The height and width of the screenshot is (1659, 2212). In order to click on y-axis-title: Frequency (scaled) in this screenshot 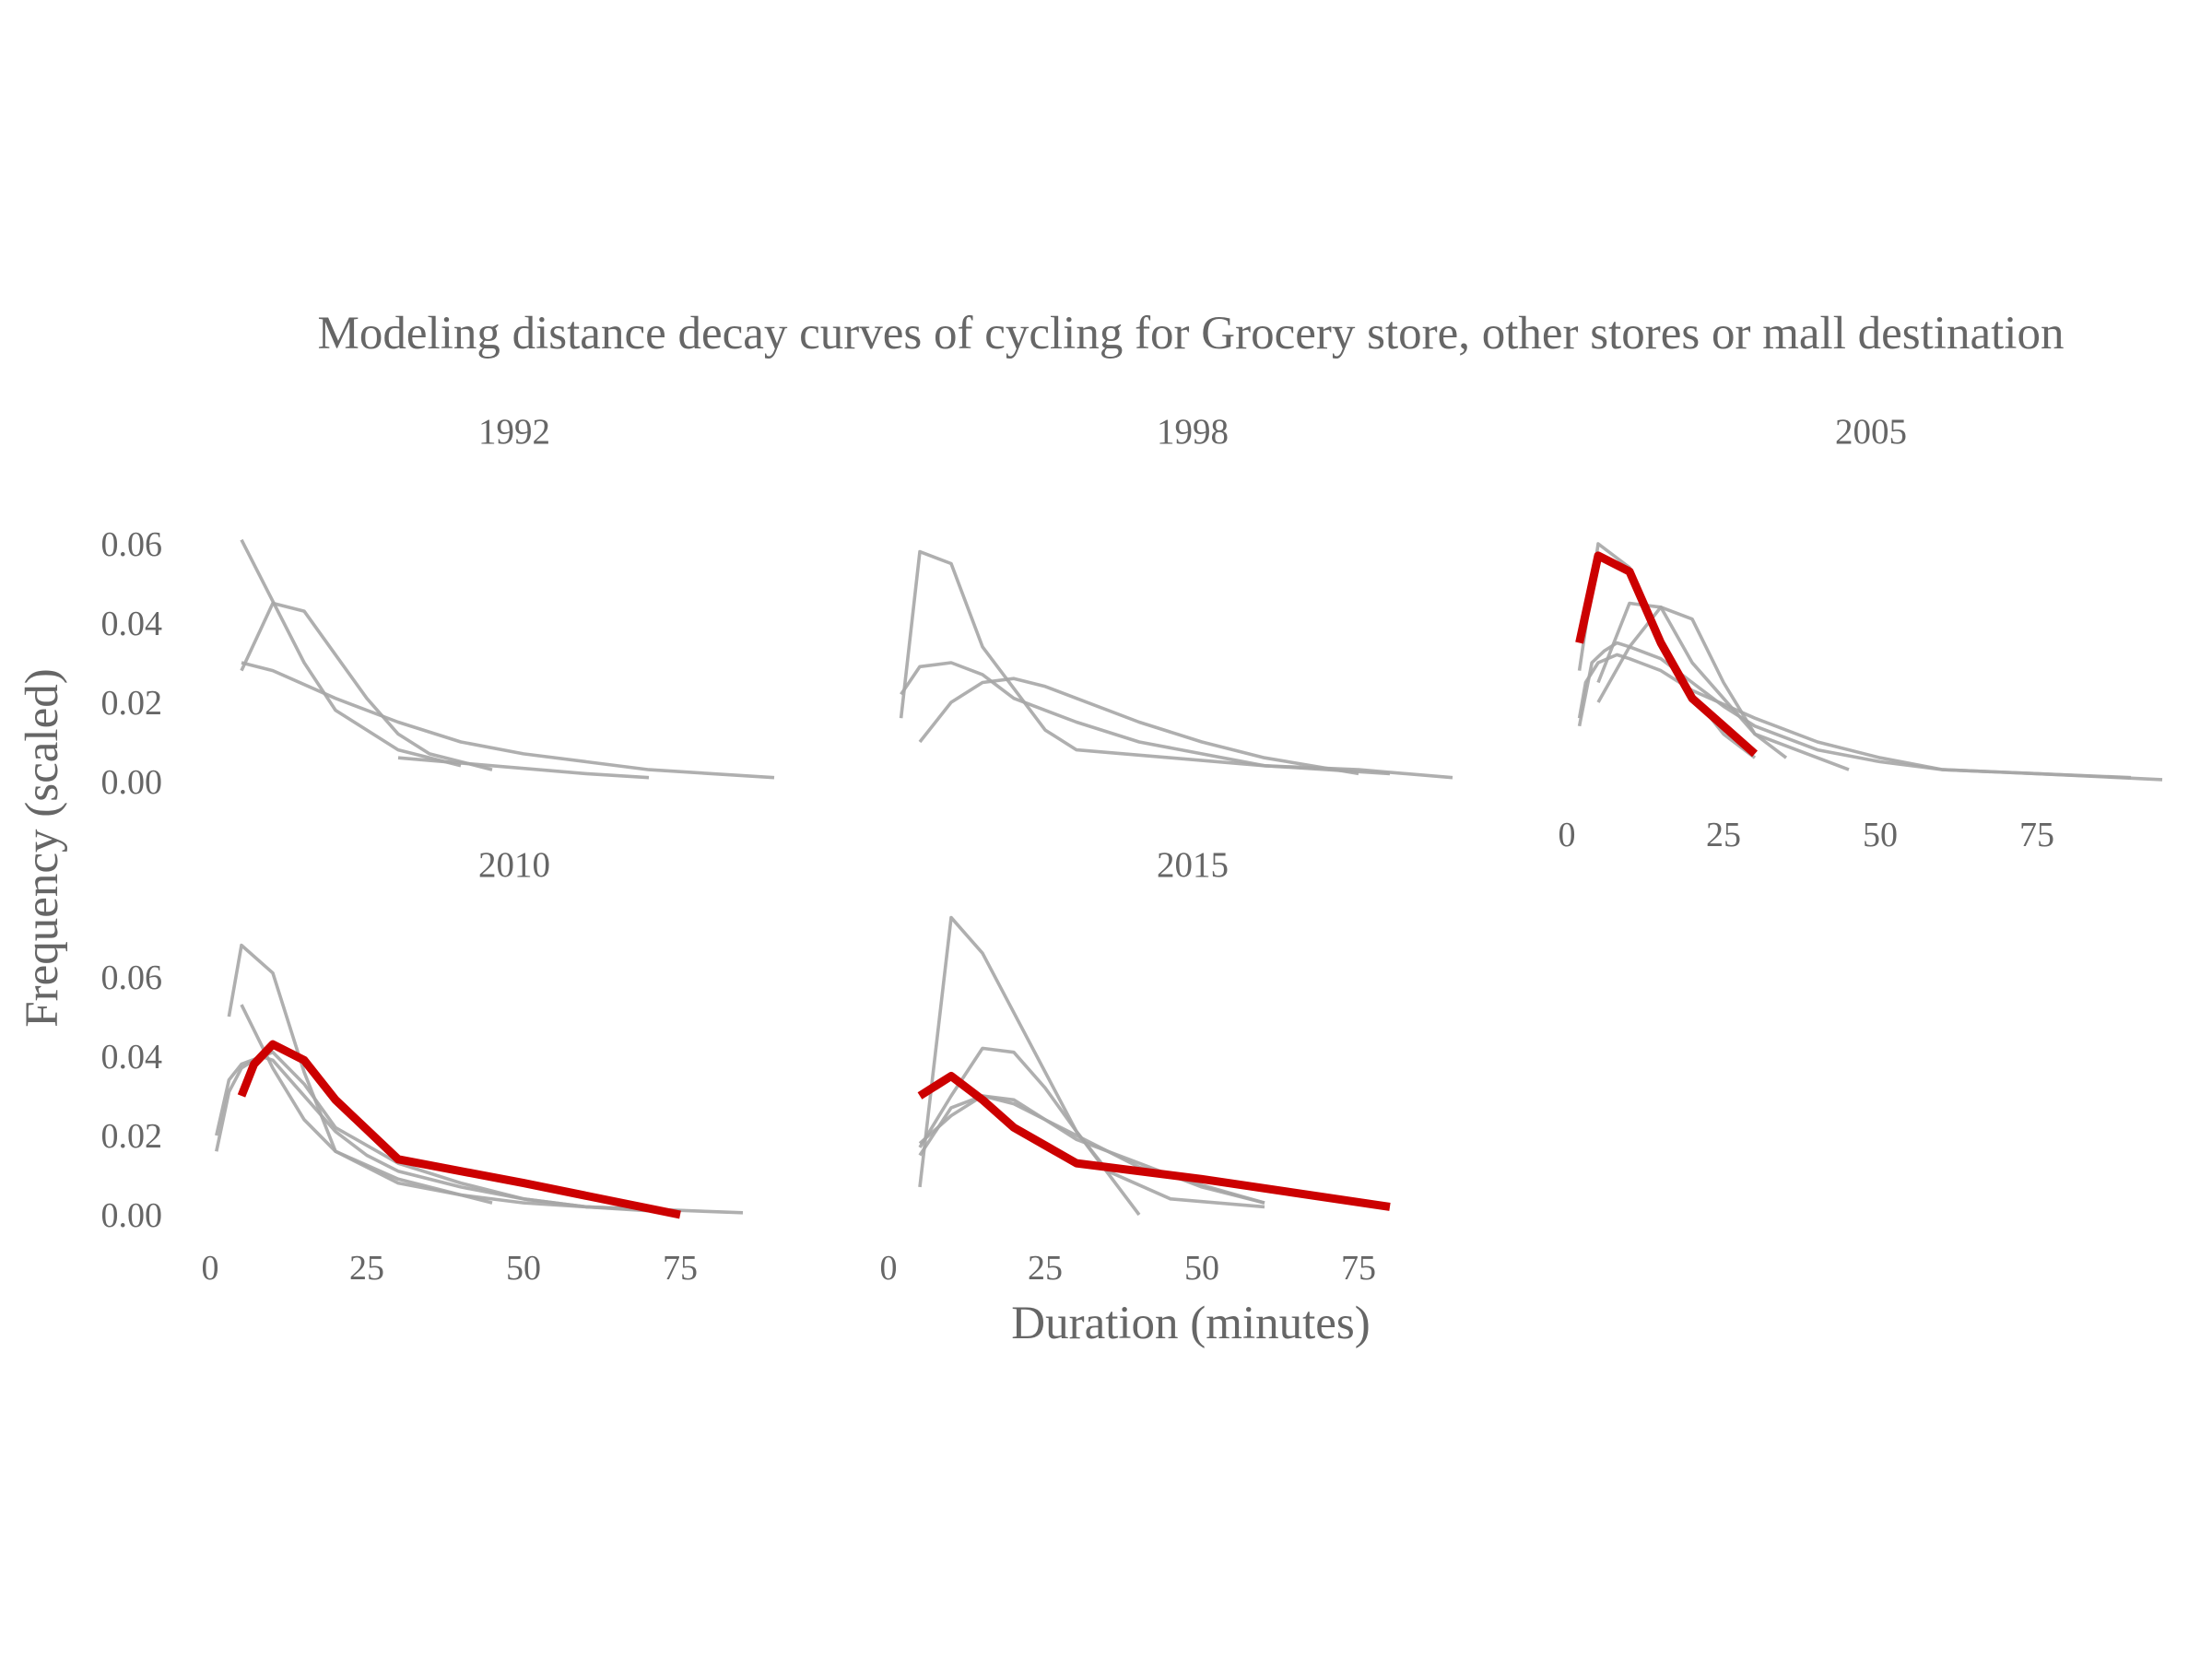, I will do `click(42, 847)`.